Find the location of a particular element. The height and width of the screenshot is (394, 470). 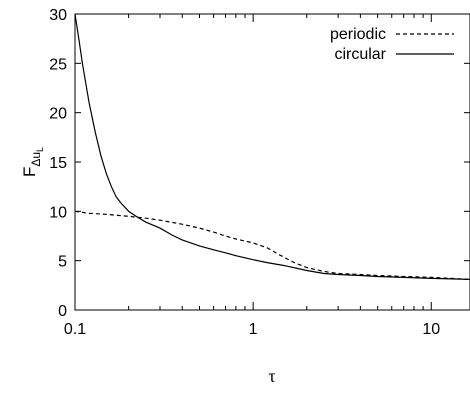

legend-label-periodic: periodic is located at coordinates (358, 34).